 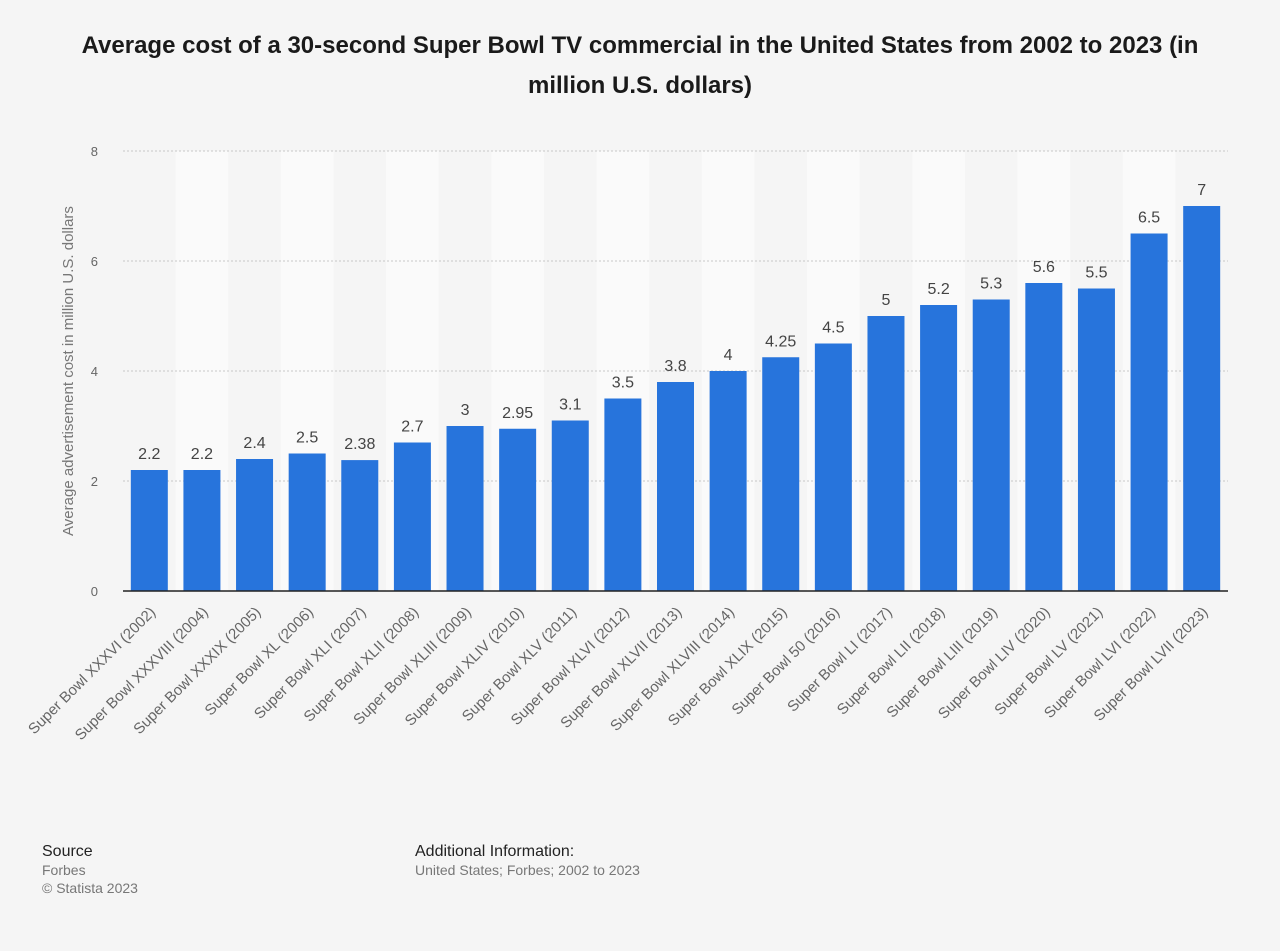 I want to click on additional-info-text: United States; Forbes; 2002 to 2023, so click(x=527, y=870).